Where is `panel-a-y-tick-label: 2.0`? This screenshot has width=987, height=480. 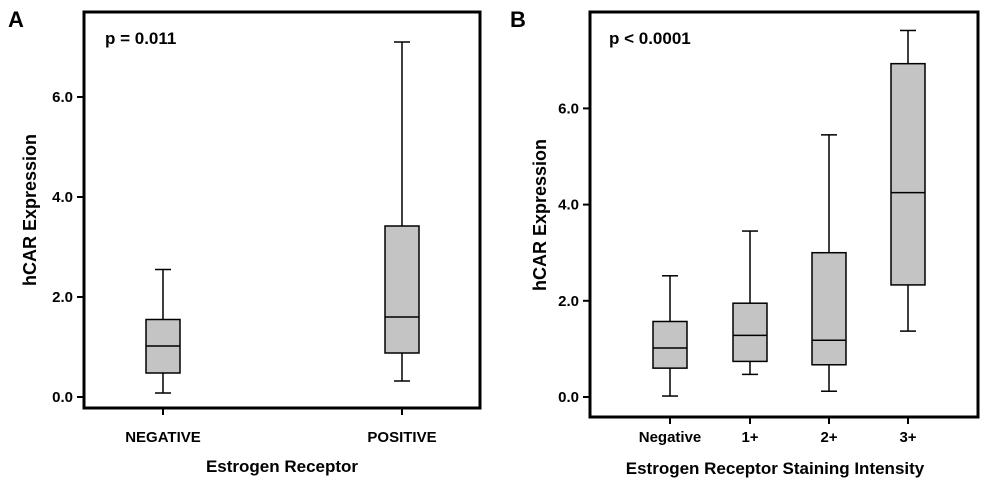 panel-a-y-tick-label: 2.0 is located at coordinates (62, 297).